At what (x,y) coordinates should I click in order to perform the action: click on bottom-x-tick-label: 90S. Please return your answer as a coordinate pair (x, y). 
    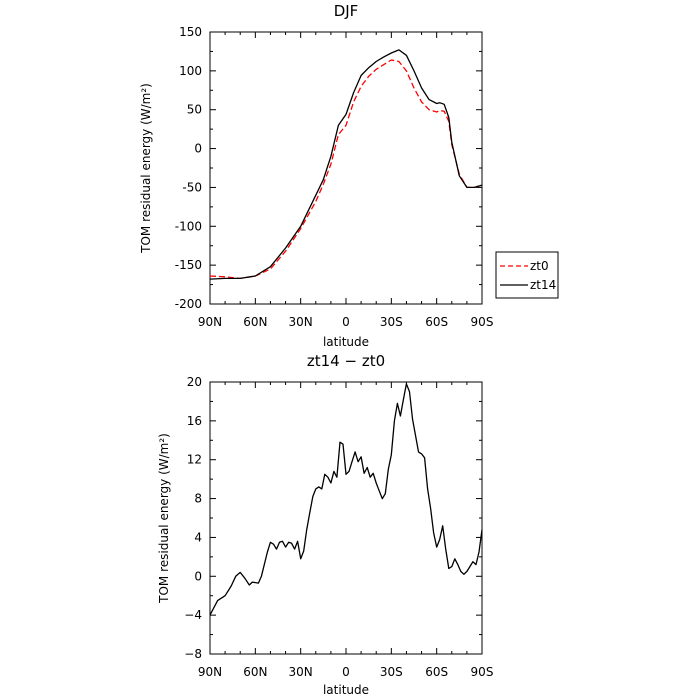
    Looking at the image, I should click on (482, 672).